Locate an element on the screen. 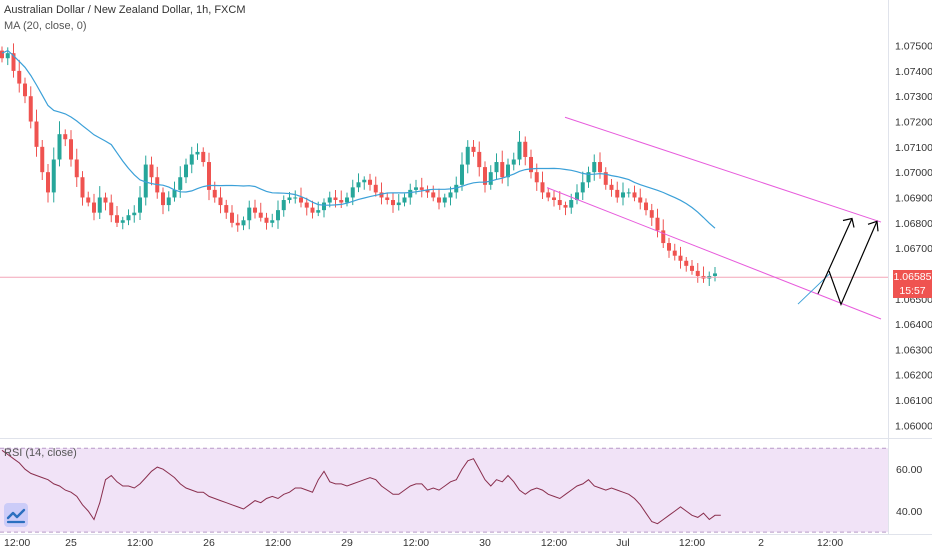  price-tick-label: 1.07300 is located at coordinates (913, 97).